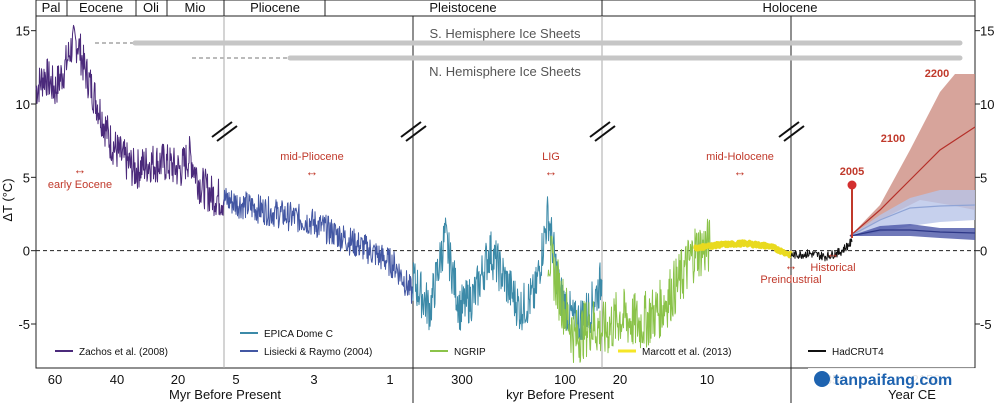 This screenshot has height=408, width=1000. I want to click on y-axis-right: 15 10 5 0 -5, so click(984, 178).